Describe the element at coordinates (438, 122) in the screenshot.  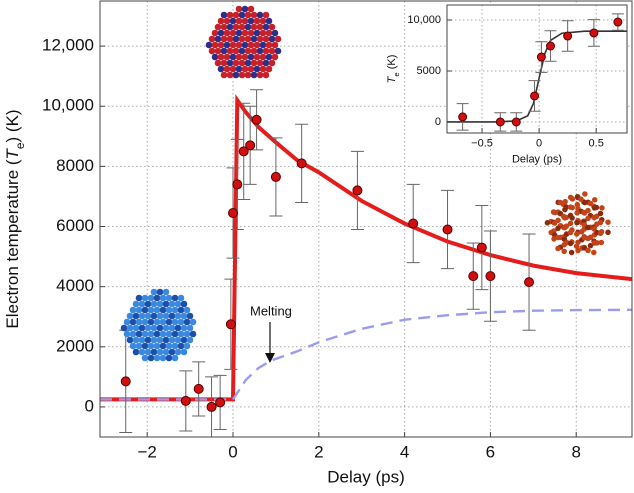
I see `y-tick-label: 0` at that location.